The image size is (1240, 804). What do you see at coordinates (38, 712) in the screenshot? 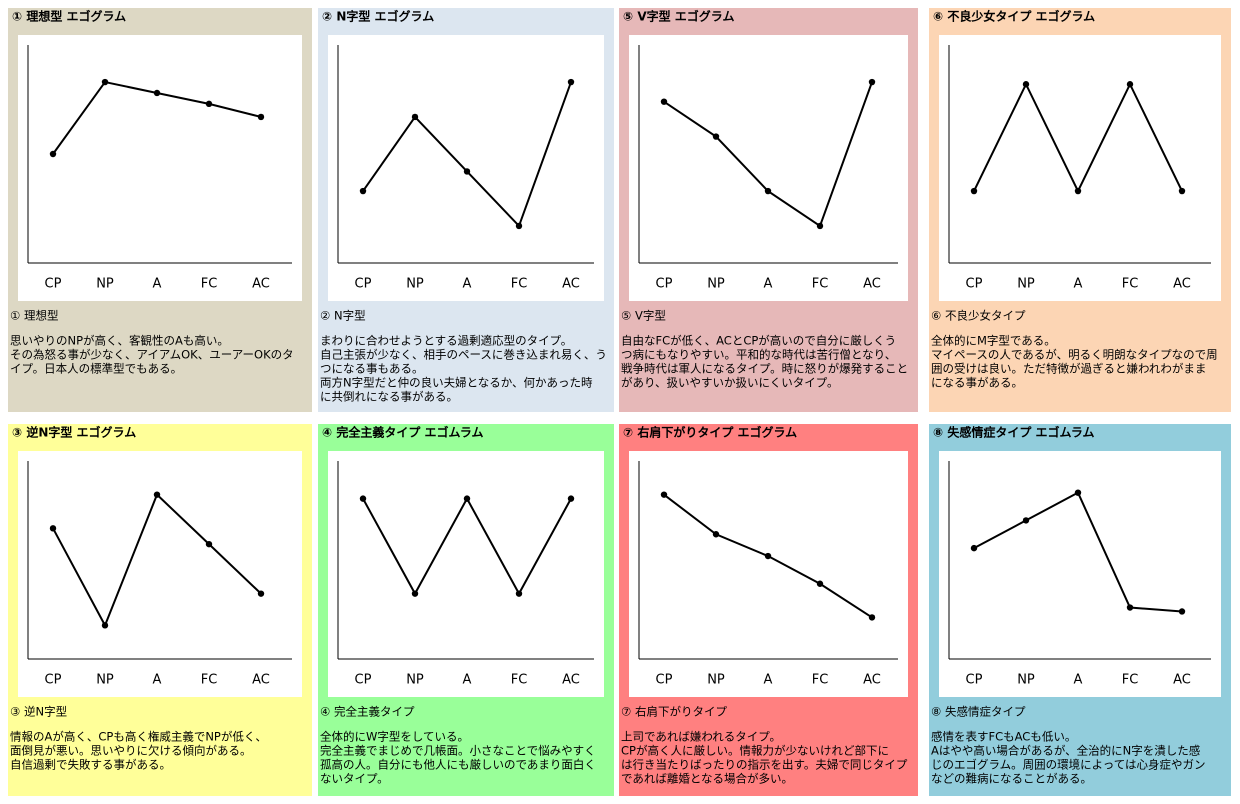
I see `heading: ③ 逆N字型` at bounding box center [38, 712].